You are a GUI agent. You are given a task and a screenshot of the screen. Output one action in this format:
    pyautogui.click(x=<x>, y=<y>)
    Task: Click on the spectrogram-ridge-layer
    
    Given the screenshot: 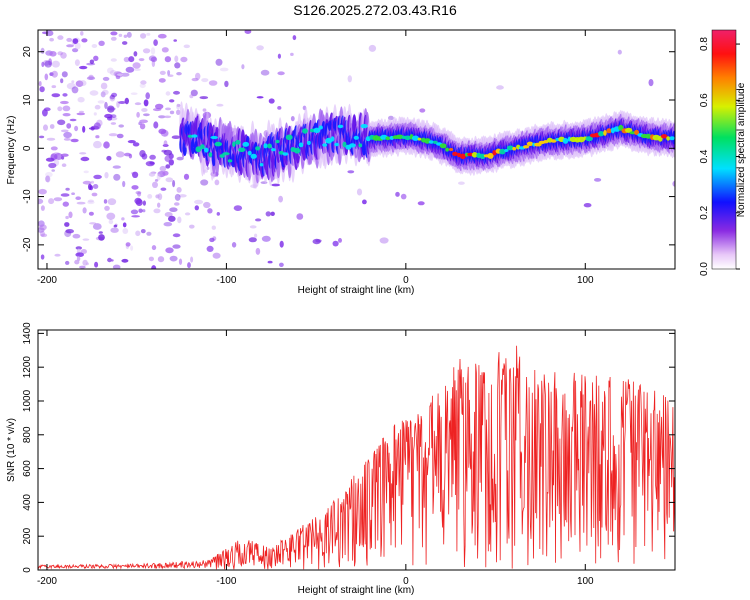 What is the action you would take?
    pyautogui.click(x=427, y=145)
    